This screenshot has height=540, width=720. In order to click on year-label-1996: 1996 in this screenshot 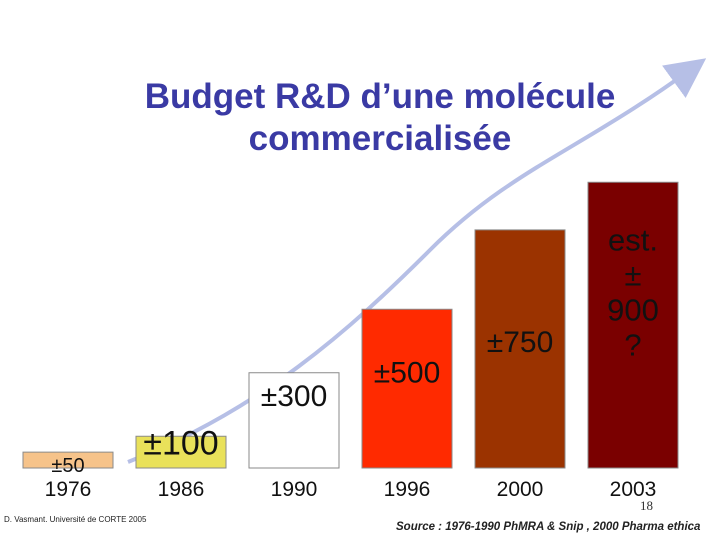, I will do `click(407, 489)`.